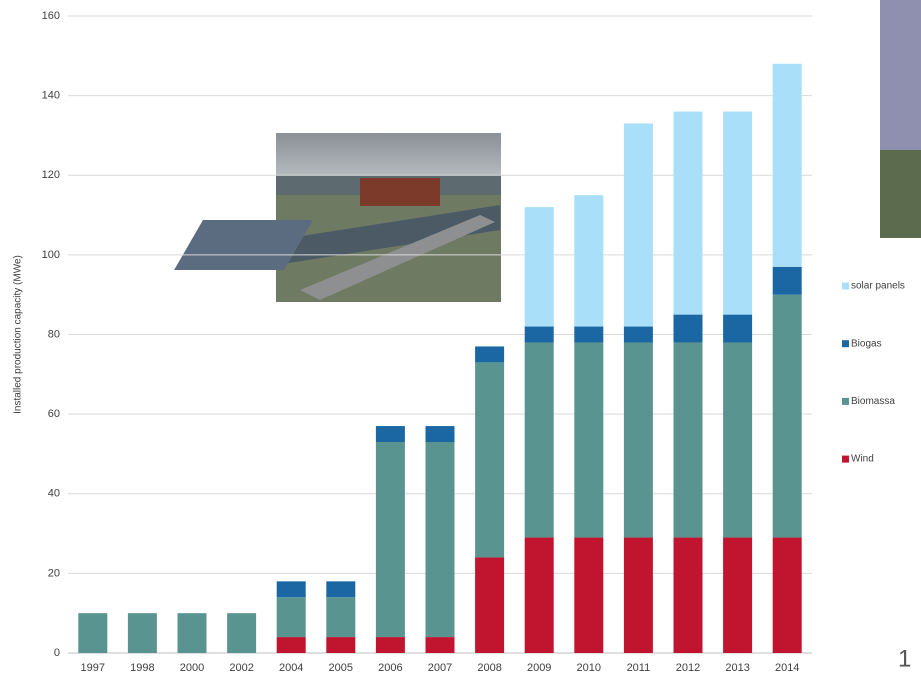 The height and width of the screenshot is (675, 921). Describe the element at coordinates (51, 16) in the screenshot. I see `y-tick-label: 160` at that location.